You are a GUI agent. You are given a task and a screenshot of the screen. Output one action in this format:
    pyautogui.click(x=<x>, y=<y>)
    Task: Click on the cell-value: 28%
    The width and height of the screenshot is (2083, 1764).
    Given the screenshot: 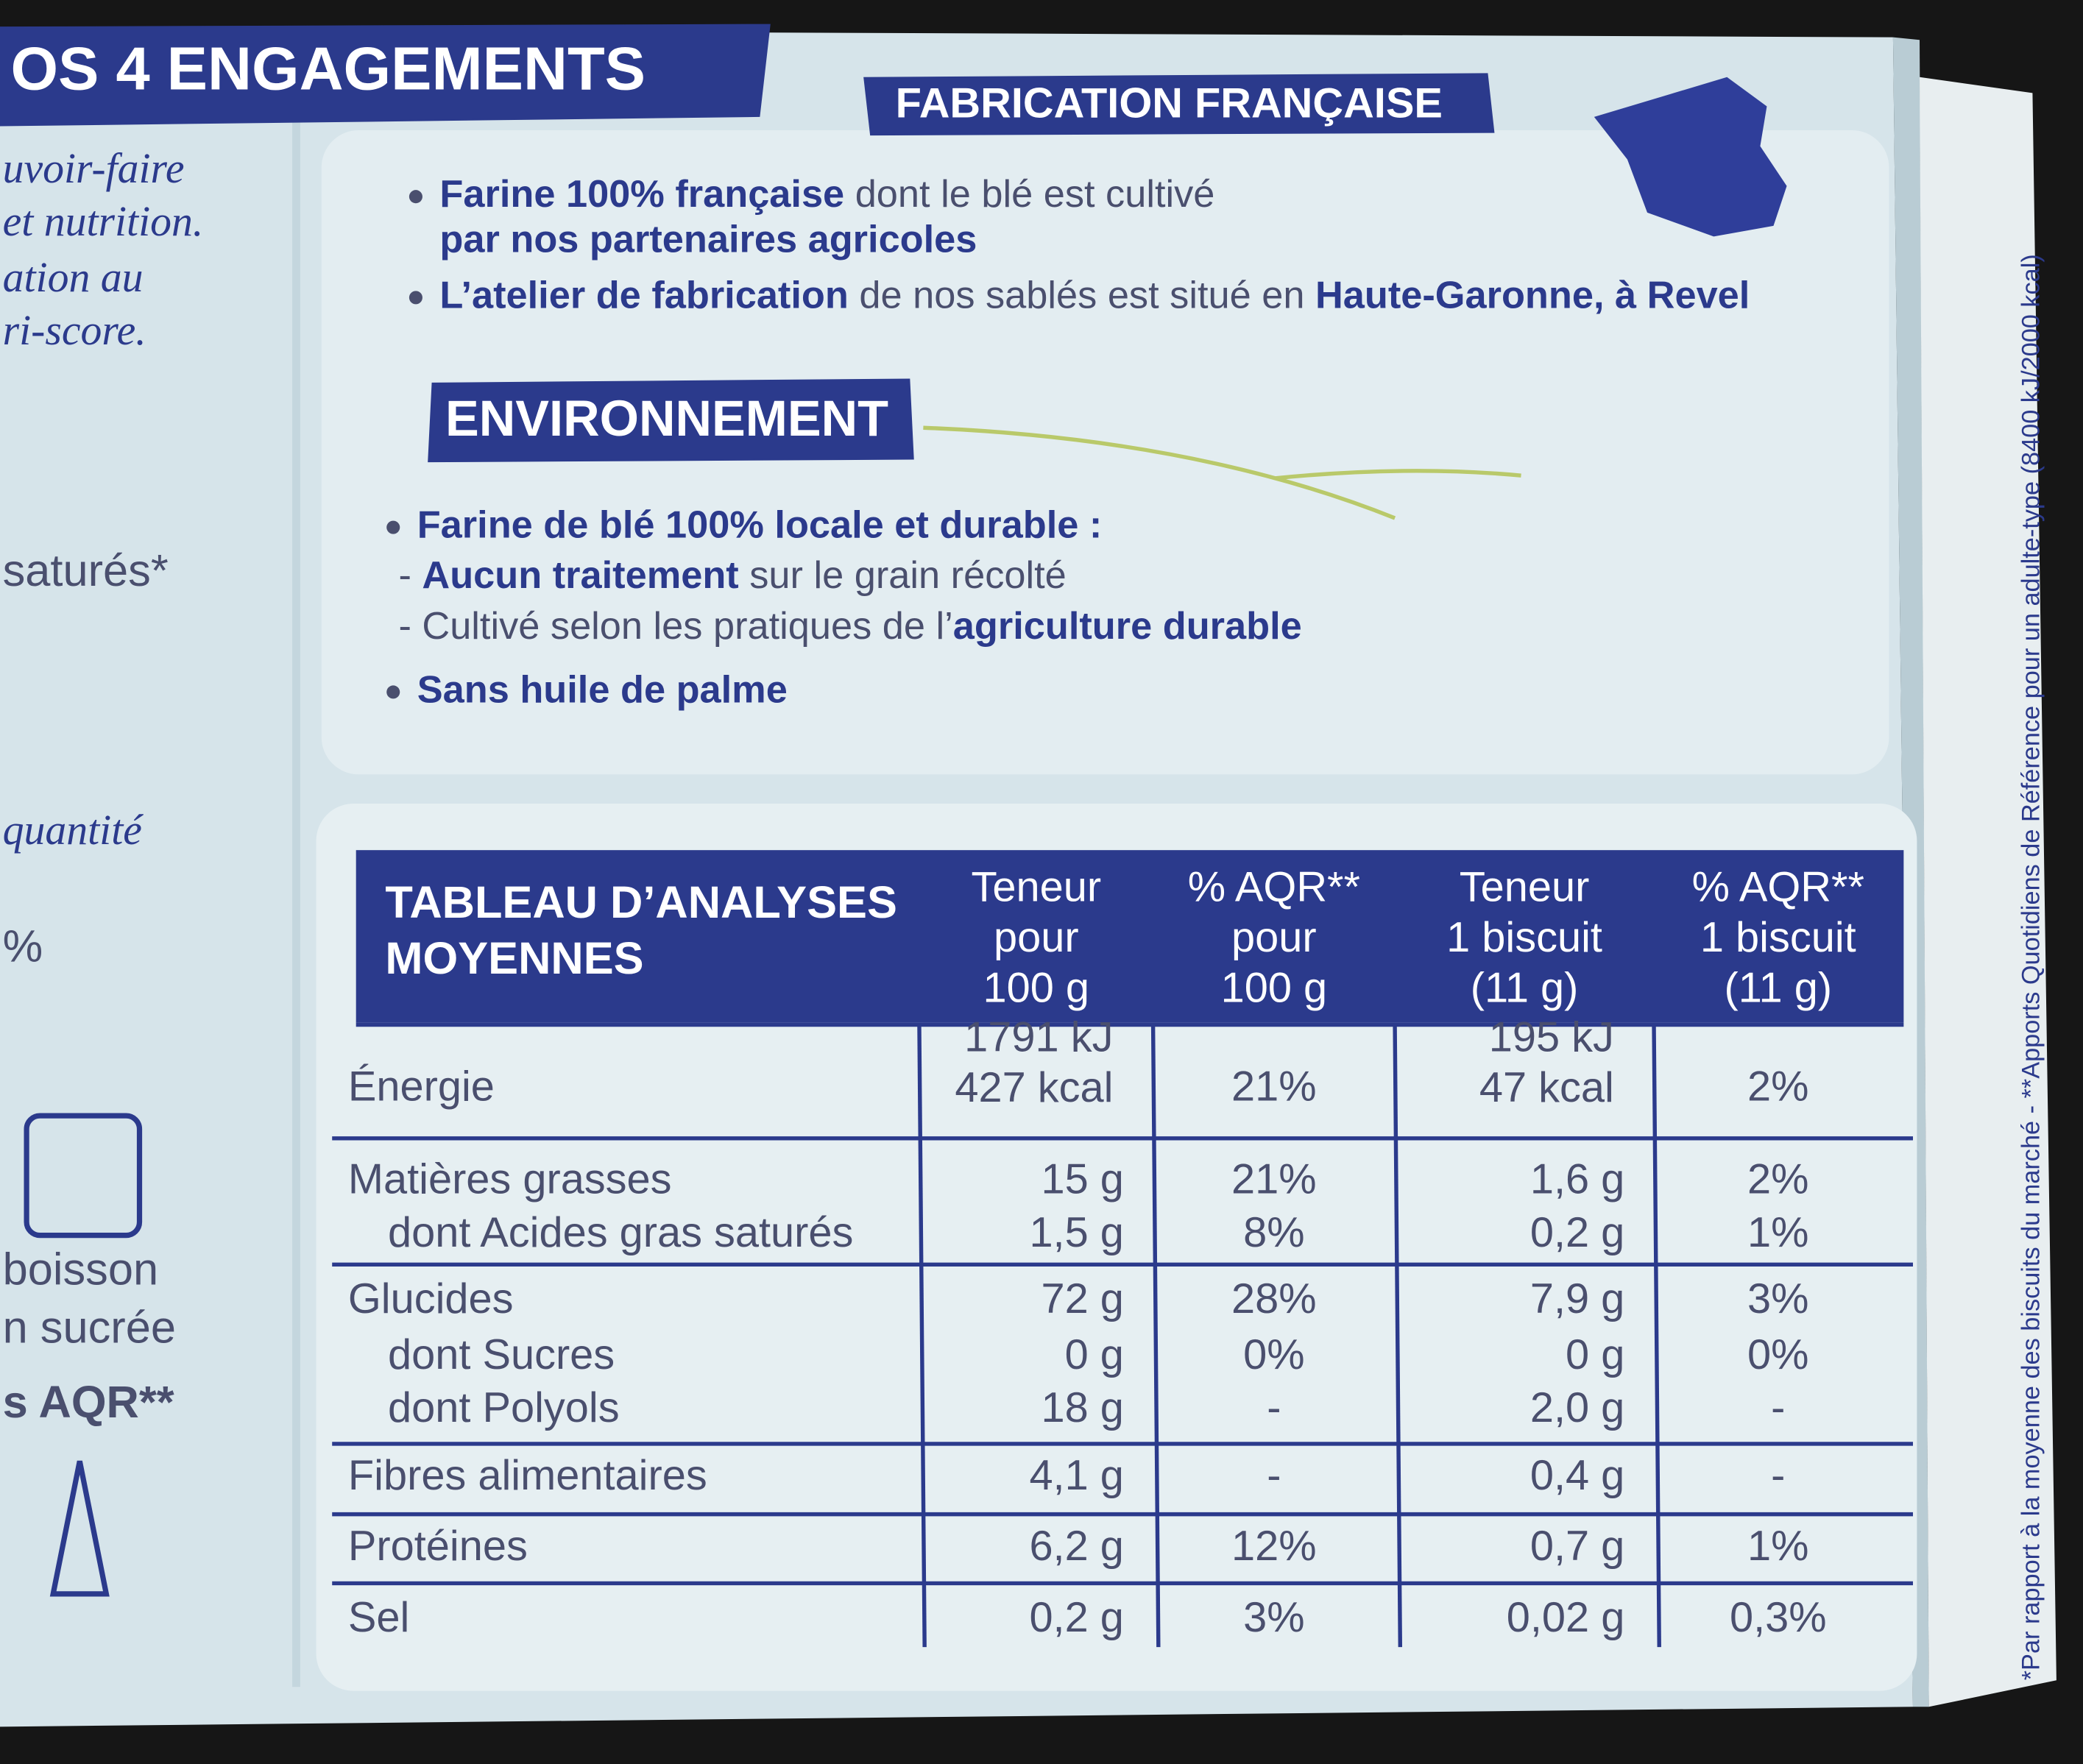 What is the action you would take?
    pyautogui.click(x=1274, y=1298)
    